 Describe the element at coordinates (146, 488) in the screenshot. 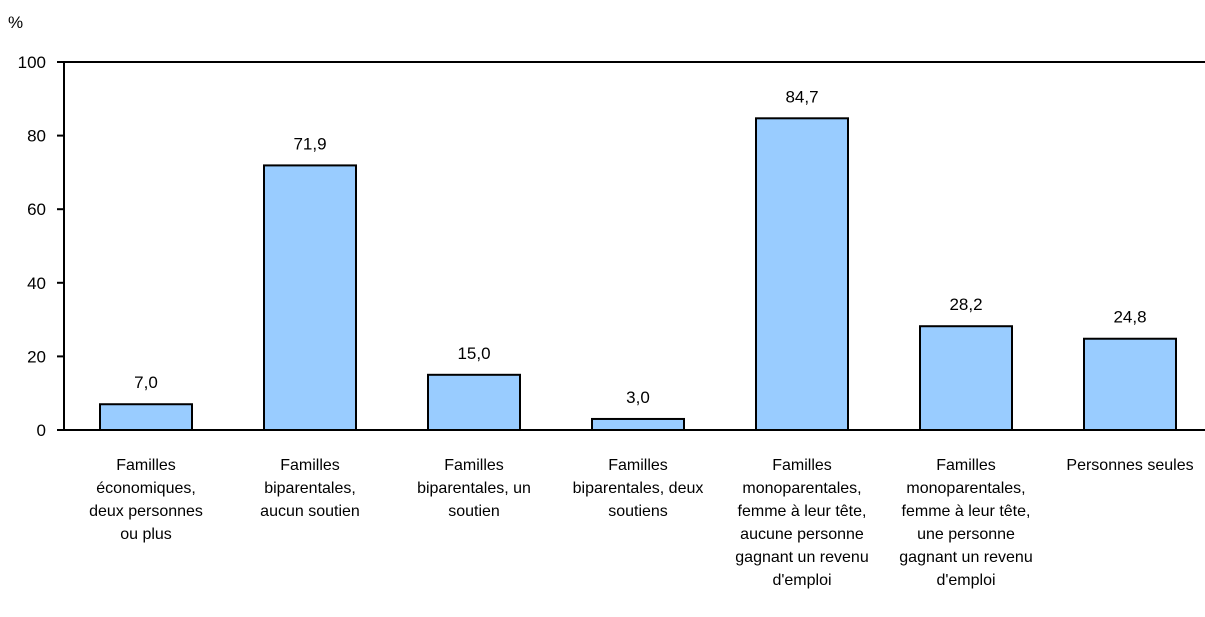

I see `category-label-line: économiques,` at that location.